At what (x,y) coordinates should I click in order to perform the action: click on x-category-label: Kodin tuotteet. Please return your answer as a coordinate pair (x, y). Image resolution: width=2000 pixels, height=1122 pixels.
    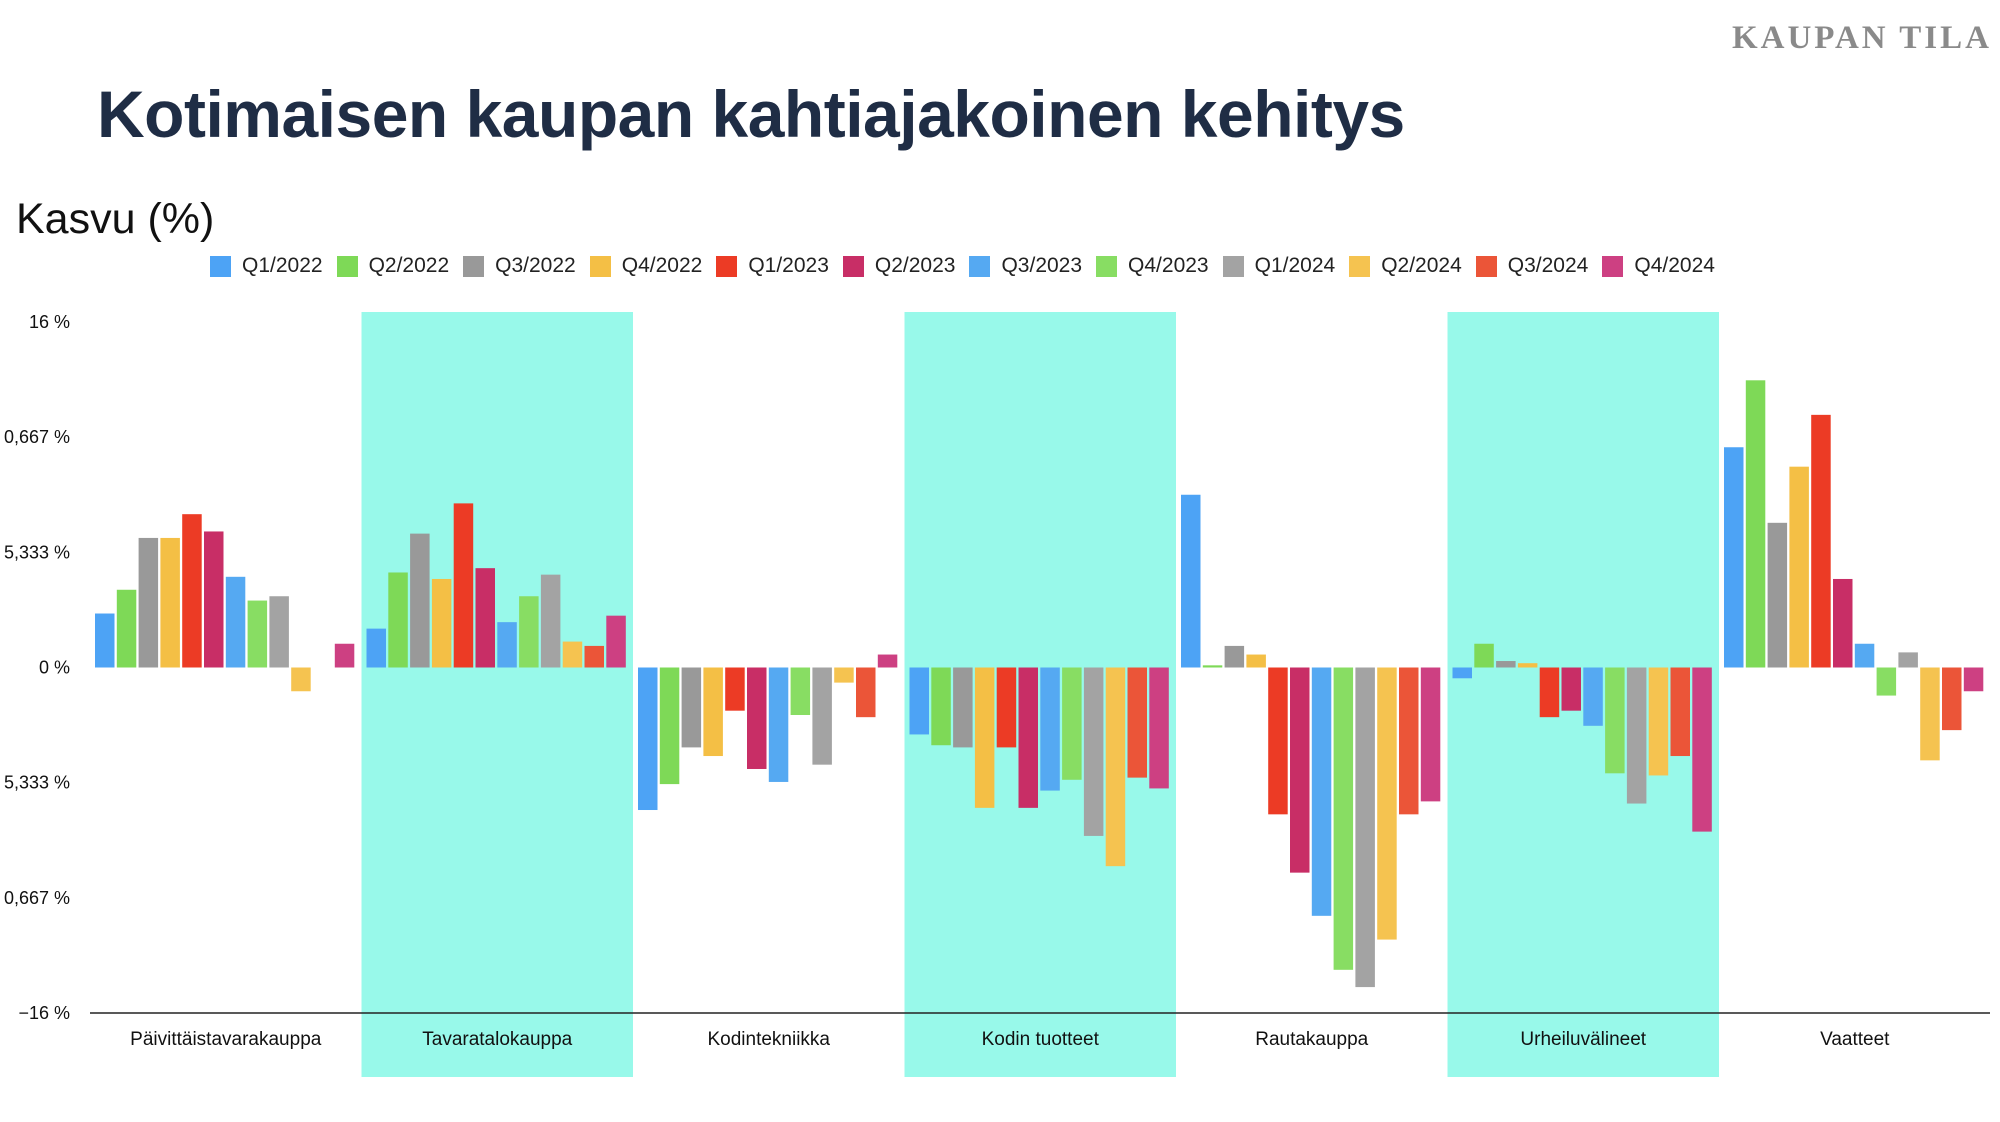
    Looking at the image, I should click on (1041, 1039).